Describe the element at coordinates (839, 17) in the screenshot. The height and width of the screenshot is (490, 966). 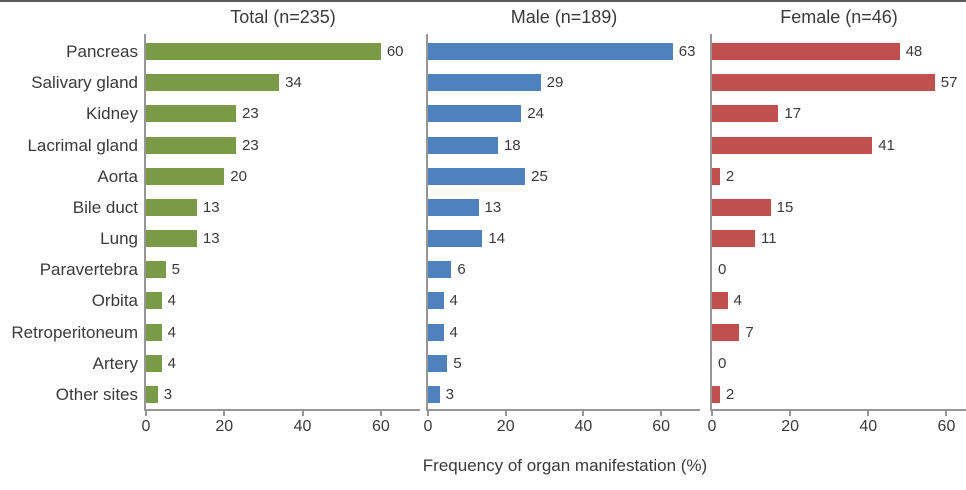
I see `panel-title: Female (n=46)` at that location.